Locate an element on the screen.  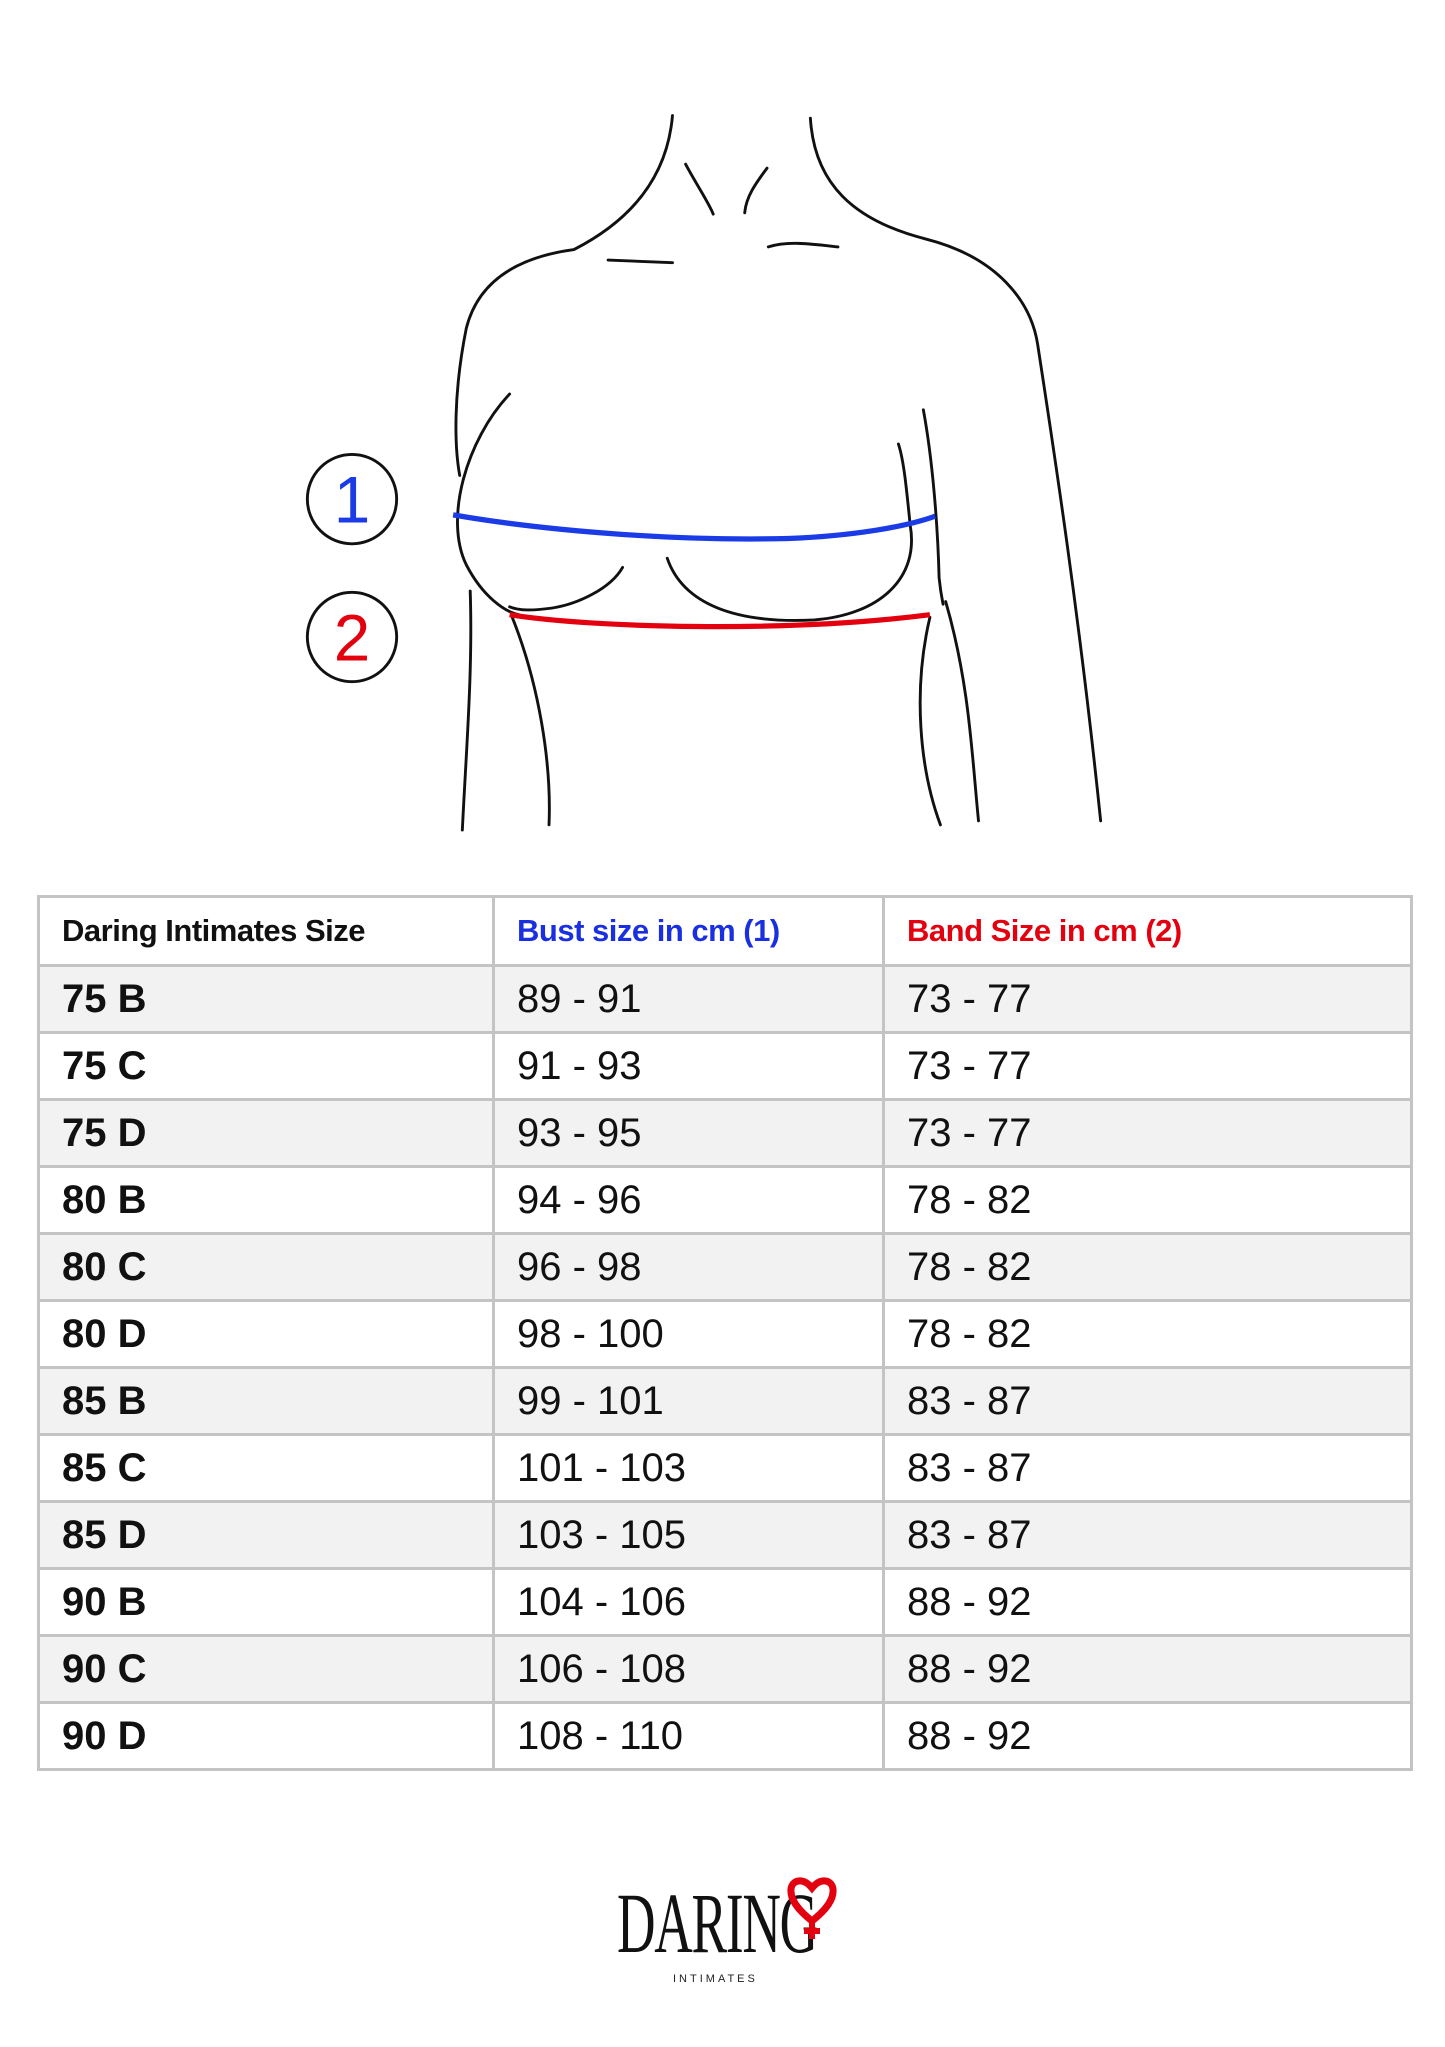
bust-cell: 93 - 95 is located at coordinates (689, 1133).